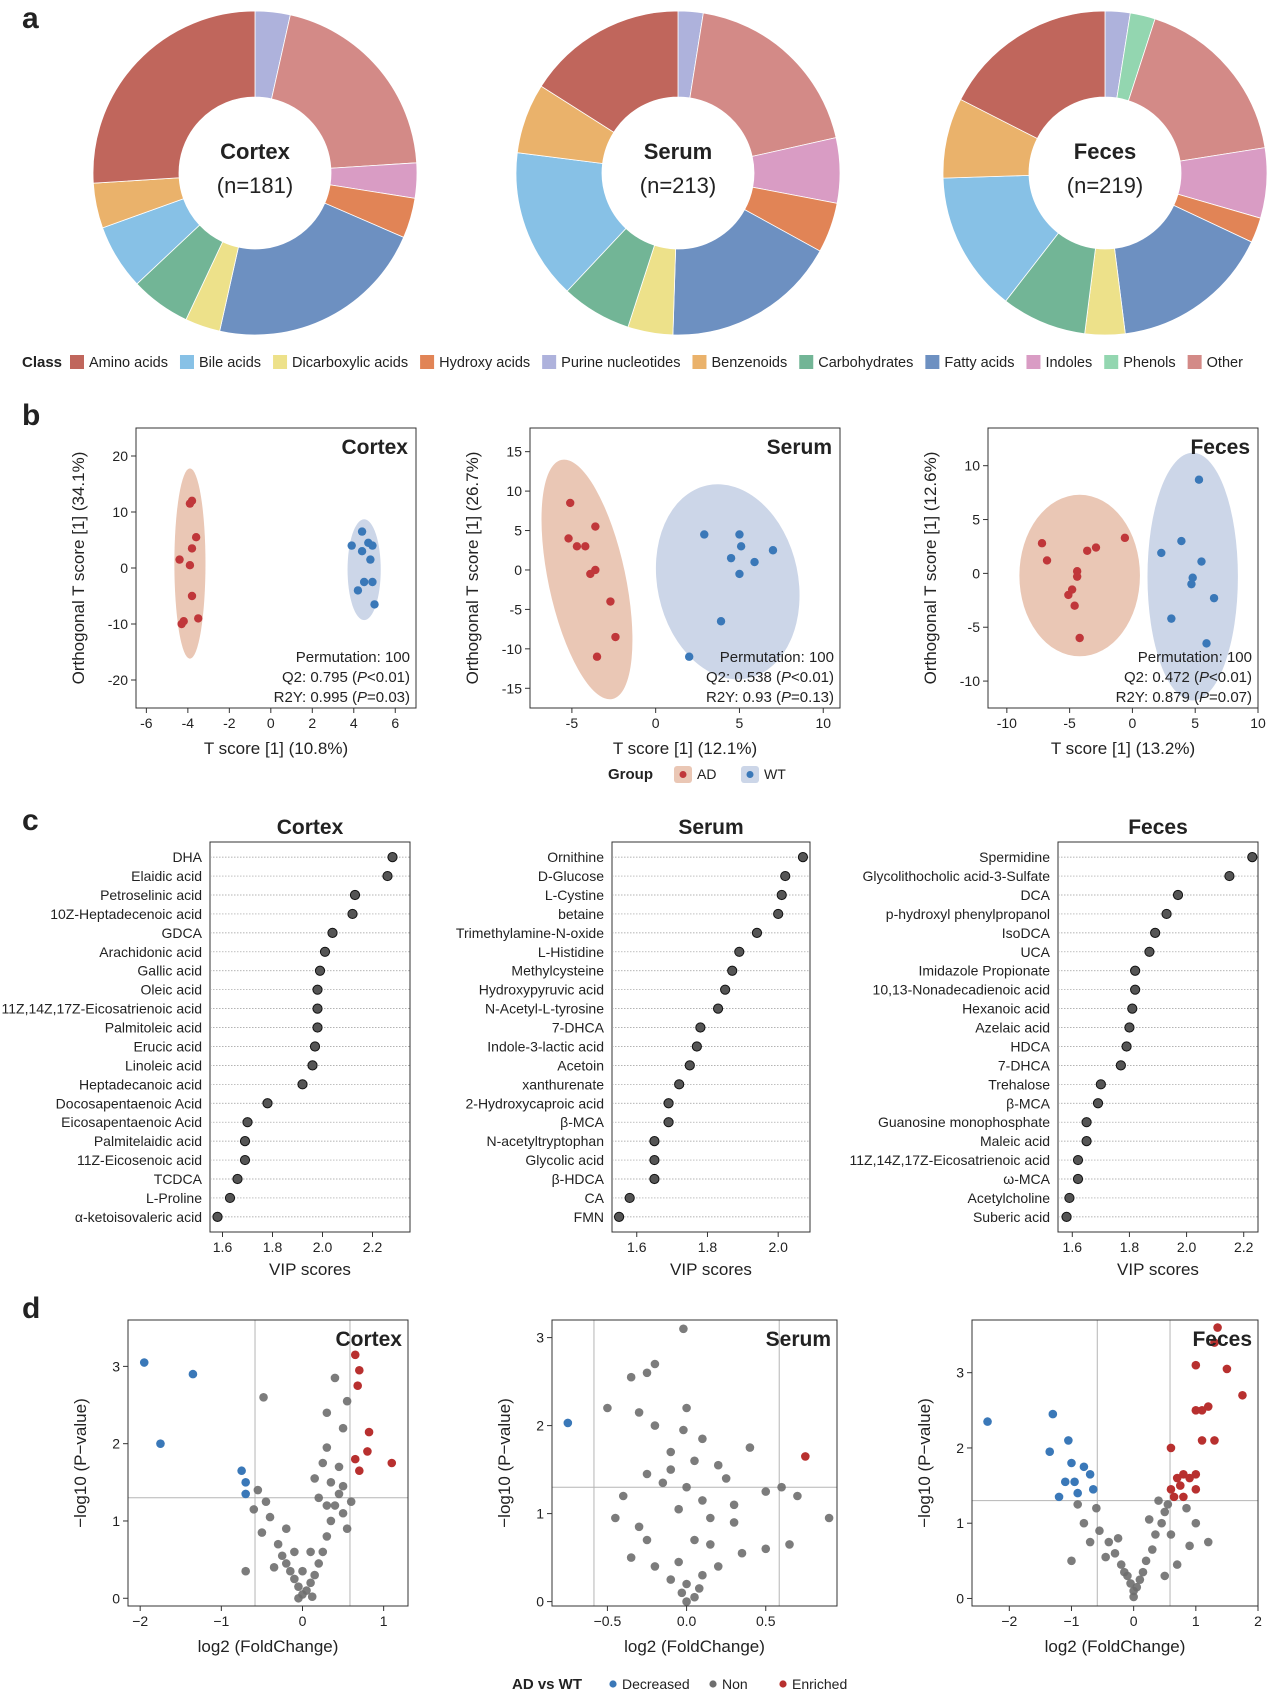  What do you see at coordinates (1195, 723) in the screenshot?
I see `x-tick-label: 5` at bounding box center [1195, 723].